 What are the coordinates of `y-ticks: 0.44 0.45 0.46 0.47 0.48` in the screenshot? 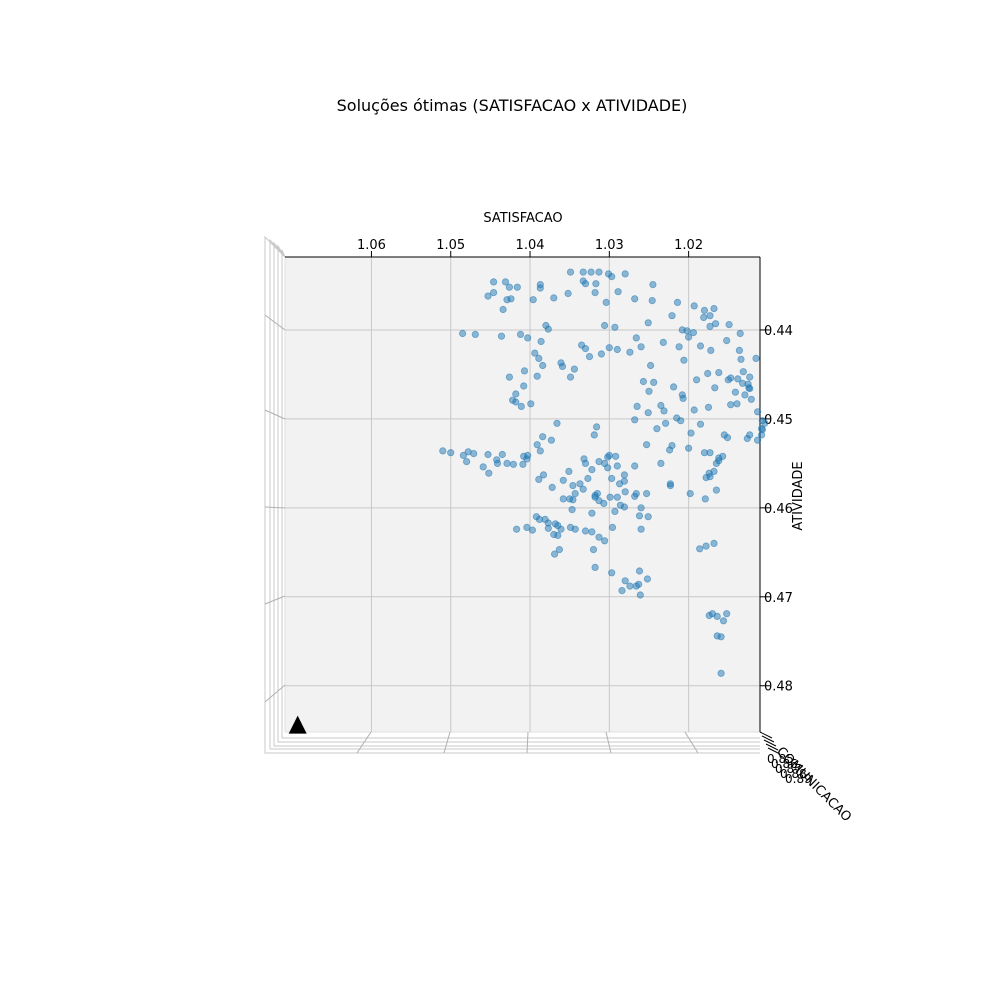 It's located at (776, 509).